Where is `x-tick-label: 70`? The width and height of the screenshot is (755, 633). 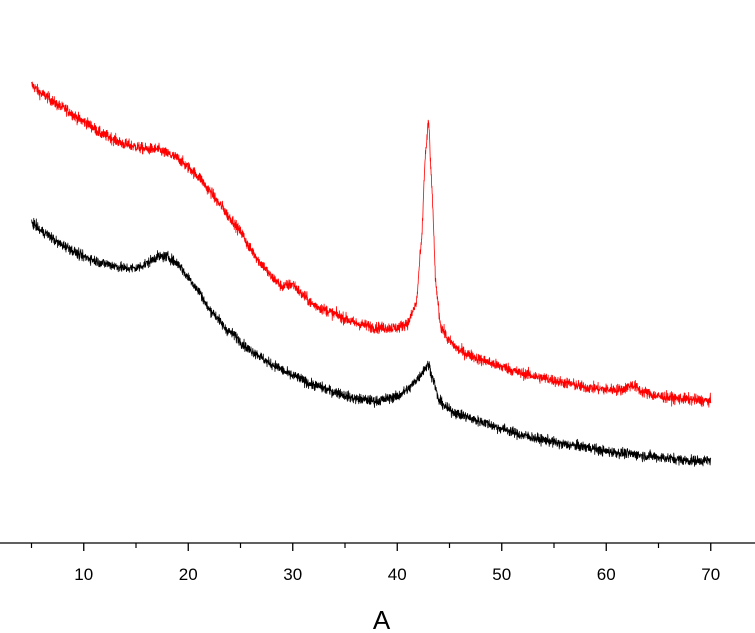
x-tick-label: 70 is located at coordinates (710, 574).